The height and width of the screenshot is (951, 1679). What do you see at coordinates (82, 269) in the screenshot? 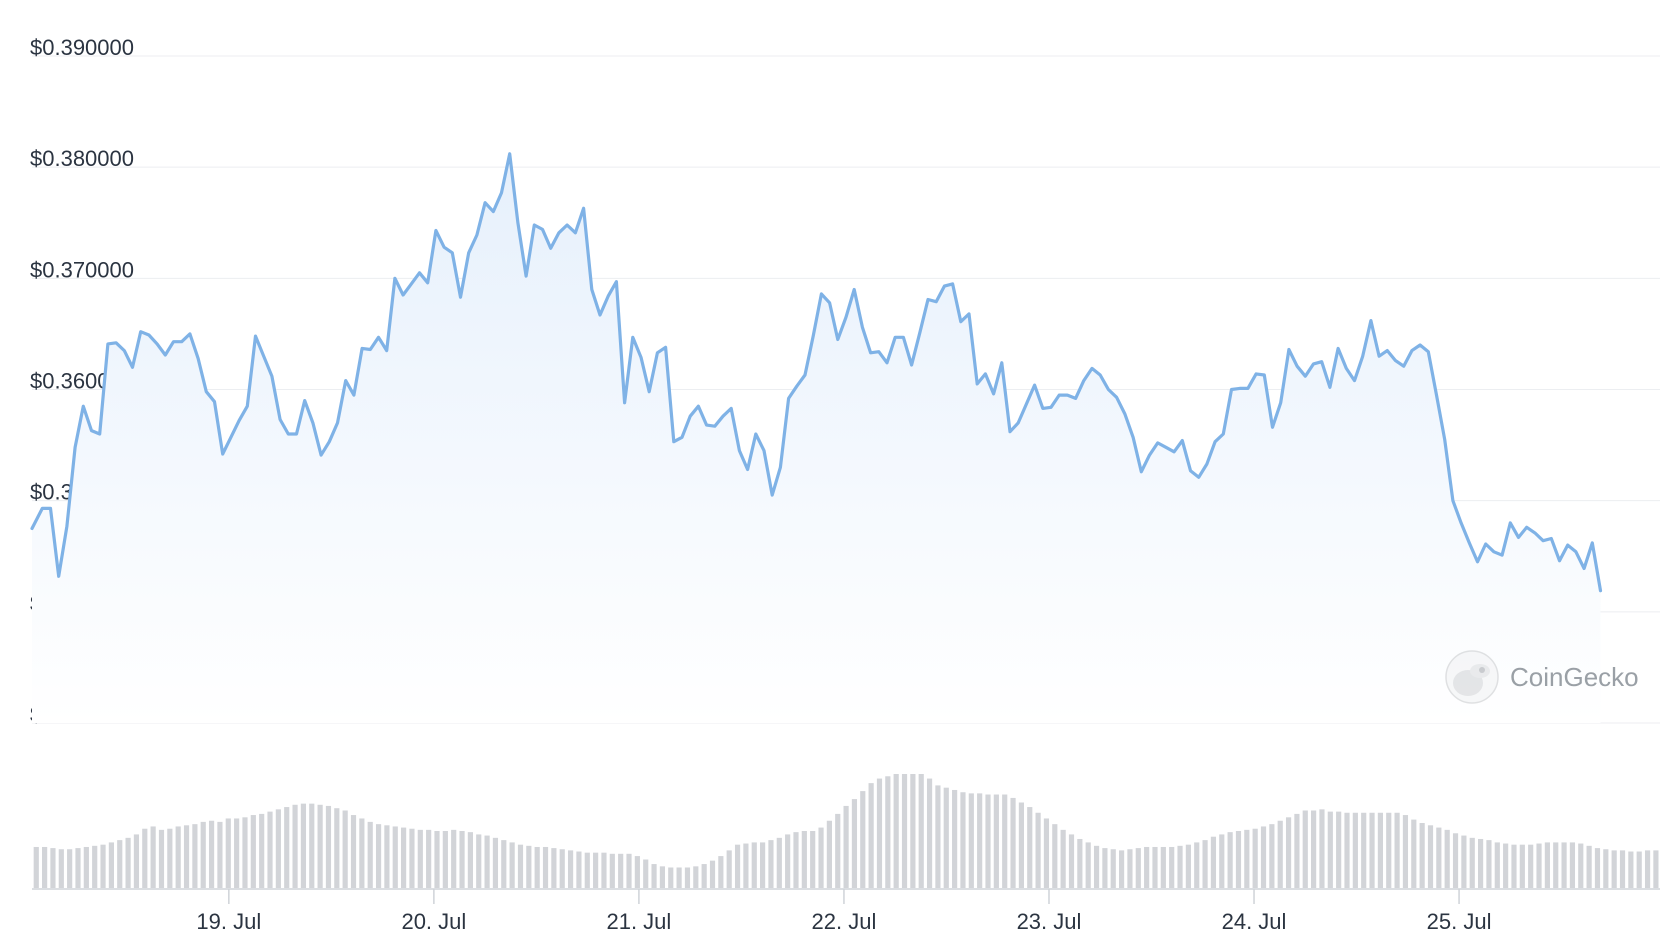
I see `y-tick-label: $0.370000` at bounding box center [82, 269].